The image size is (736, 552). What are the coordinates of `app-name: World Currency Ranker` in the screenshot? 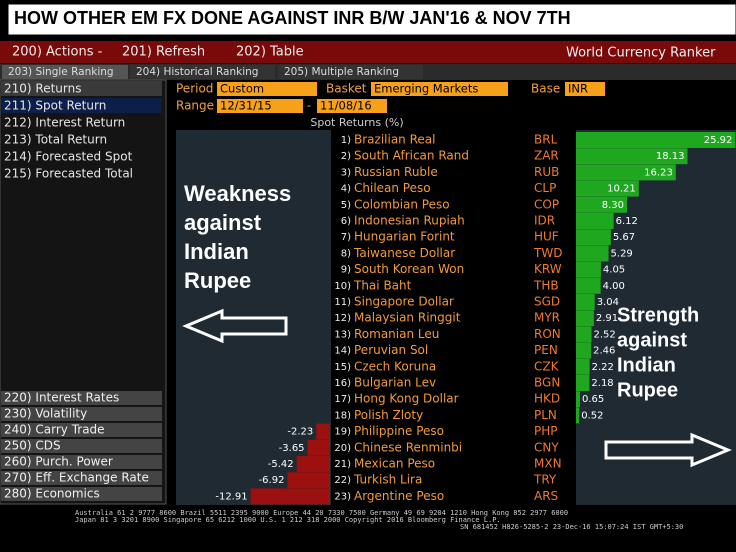 It's located at (641, 53).